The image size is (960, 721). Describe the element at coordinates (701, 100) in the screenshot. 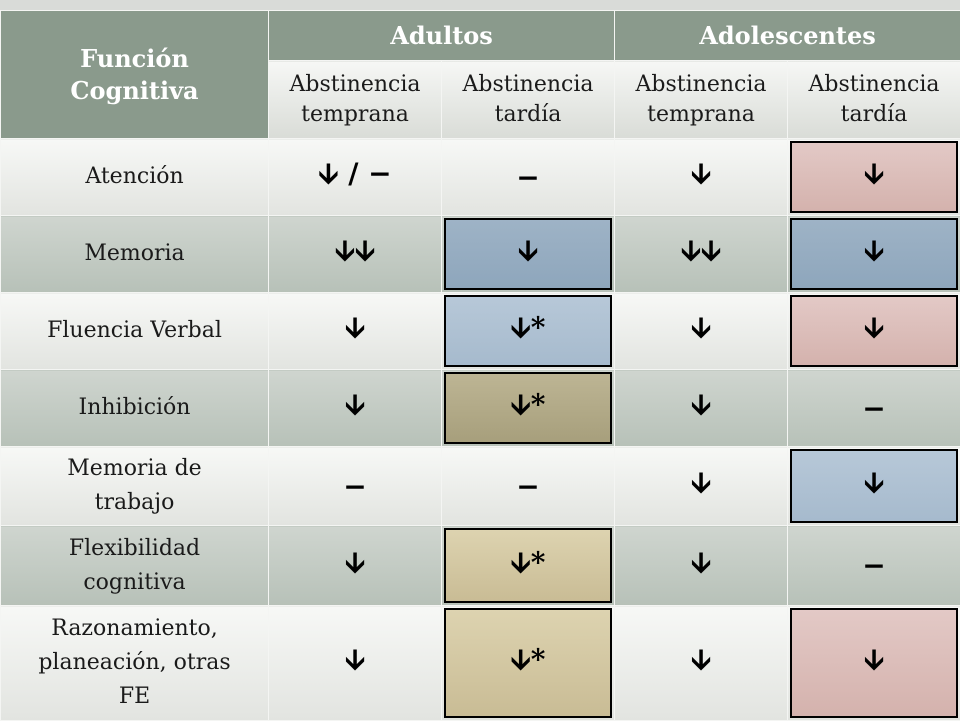

I see `subheader-adolescentes-temprana: Abstinencia temprana` at that location.